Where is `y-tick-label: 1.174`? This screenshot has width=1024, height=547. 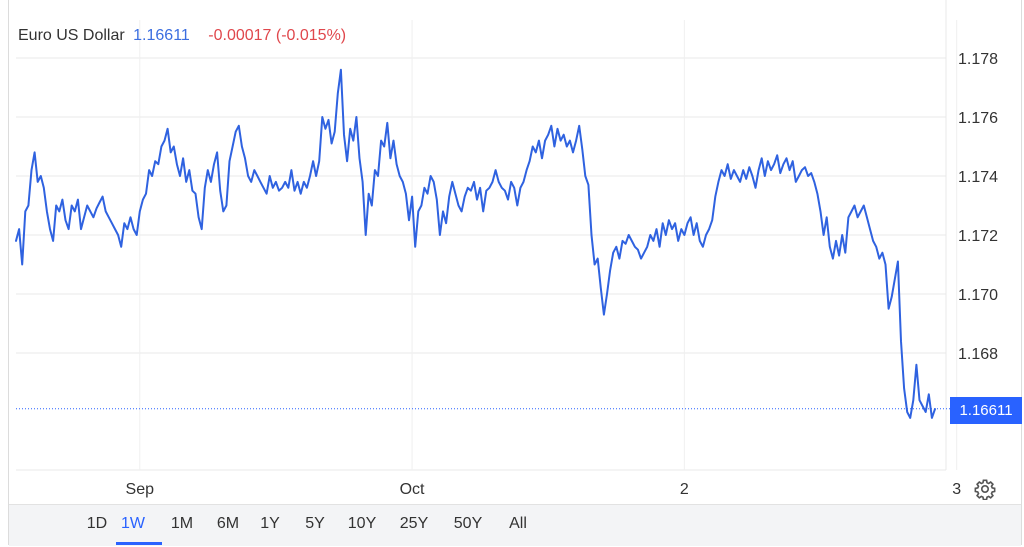
y-tick-label: 1.174 is located at coordinates (978, 177).